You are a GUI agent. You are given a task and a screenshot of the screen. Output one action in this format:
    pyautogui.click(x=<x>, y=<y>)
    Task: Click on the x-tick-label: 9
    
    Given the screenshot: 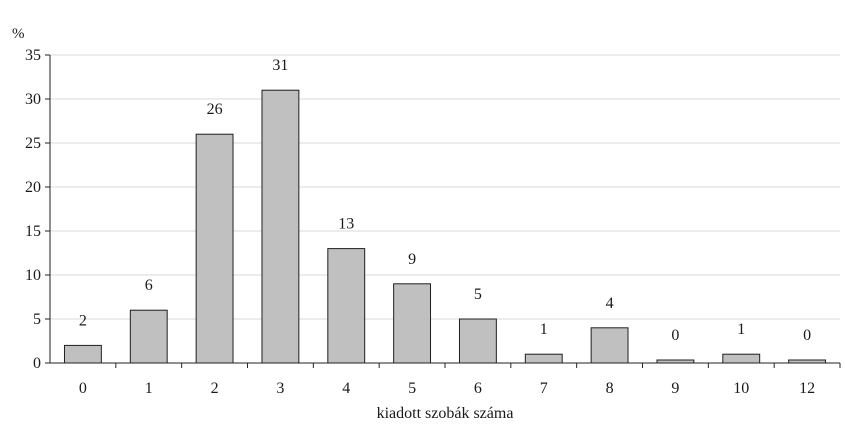 What is the action you would take?
    pyautogui.click(x=675, y=388)
    